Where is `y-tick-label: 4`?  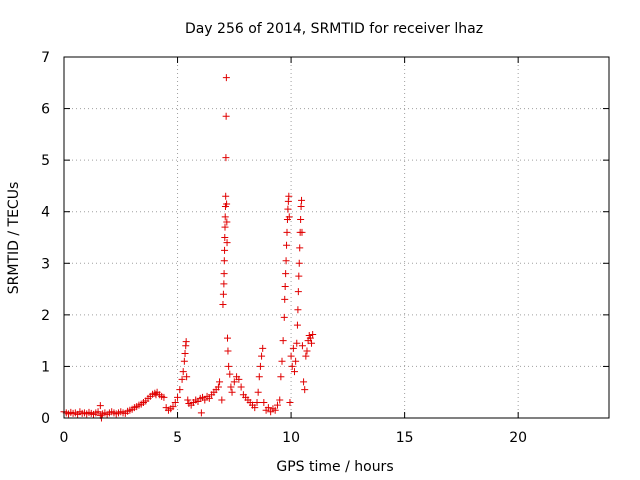
y-tick-label: 4 is located at coordinates (45, 213).